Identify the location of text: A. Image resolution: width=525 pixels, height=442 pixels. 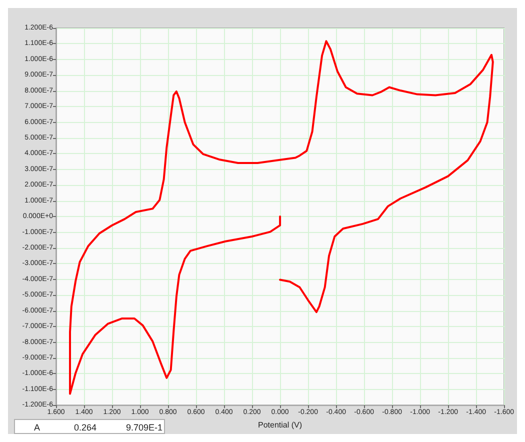
(37, 427).